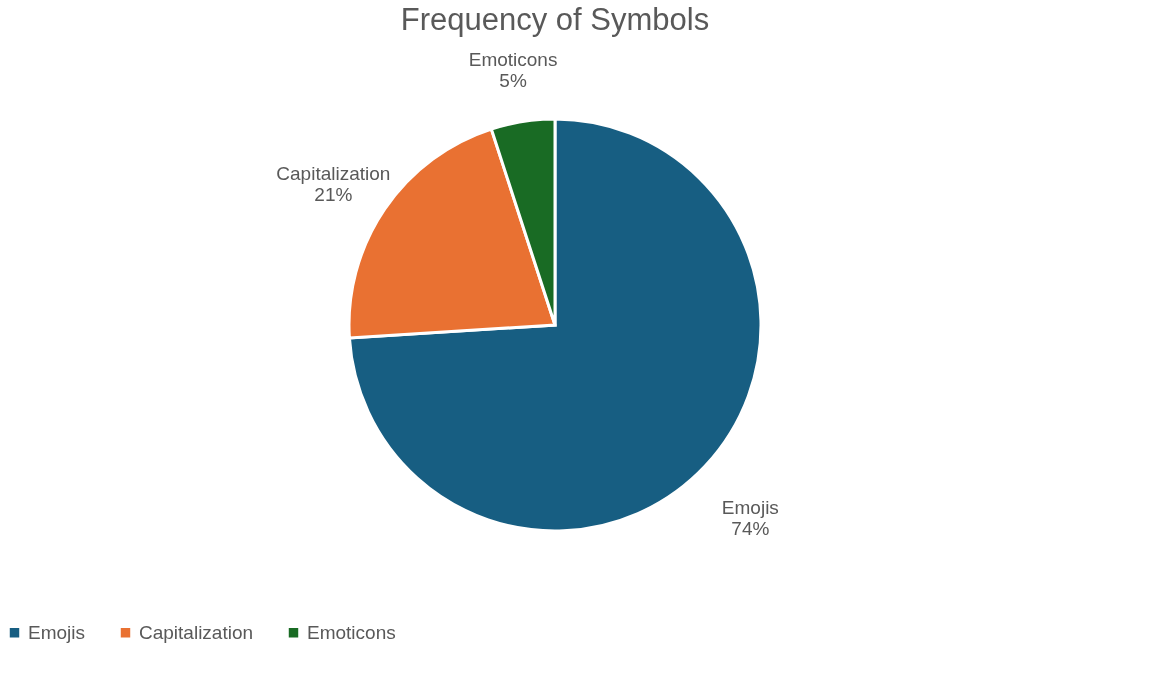  I want to click on slice-label: Capitalization, so click(333, 174).